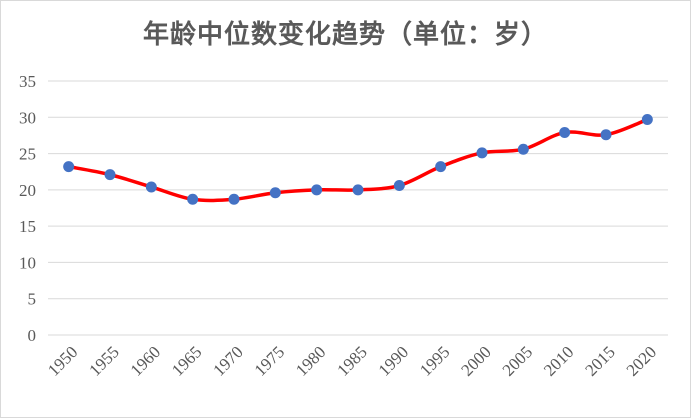  Describe the element at coordinates (32, 335) in the screenshot. I see `y-tick-label: 0` at that location.